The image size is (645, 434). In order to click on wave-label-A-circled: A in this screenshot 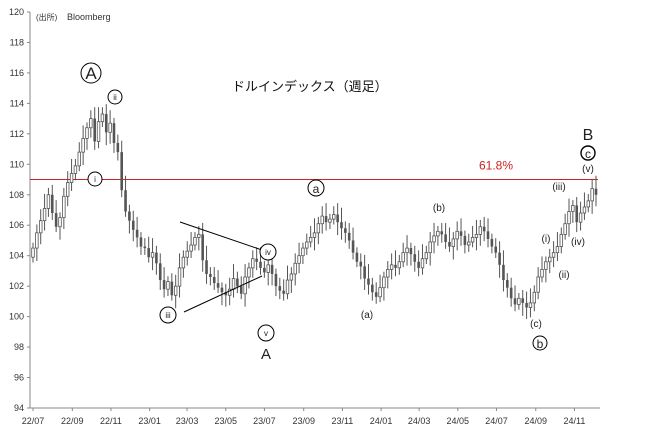, I will do `click(91, 73)`.